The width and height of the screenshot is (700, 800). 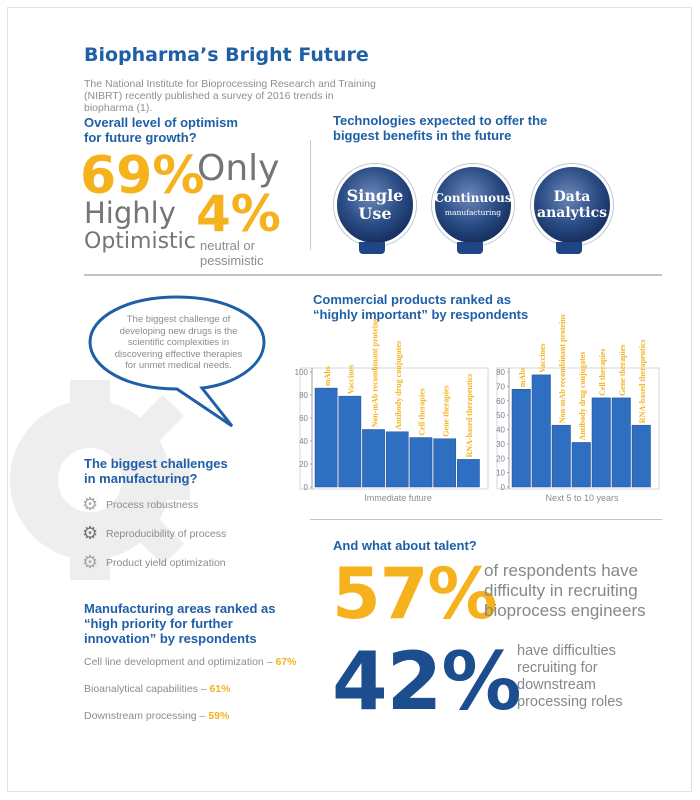 I want to click on optimistic-percent: 69%, so click(x=142, y=176).